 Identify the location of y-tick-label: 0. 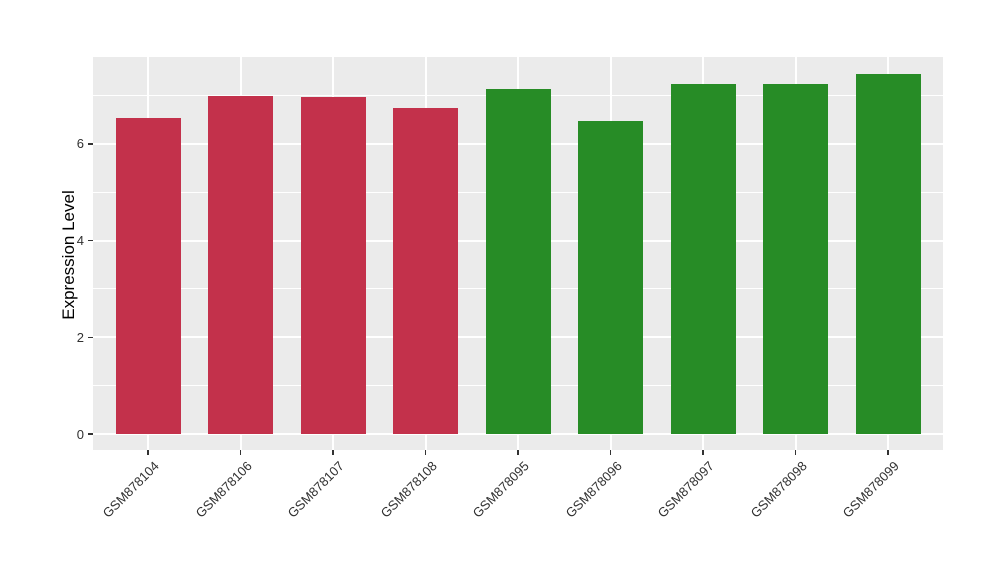
(80, 434).